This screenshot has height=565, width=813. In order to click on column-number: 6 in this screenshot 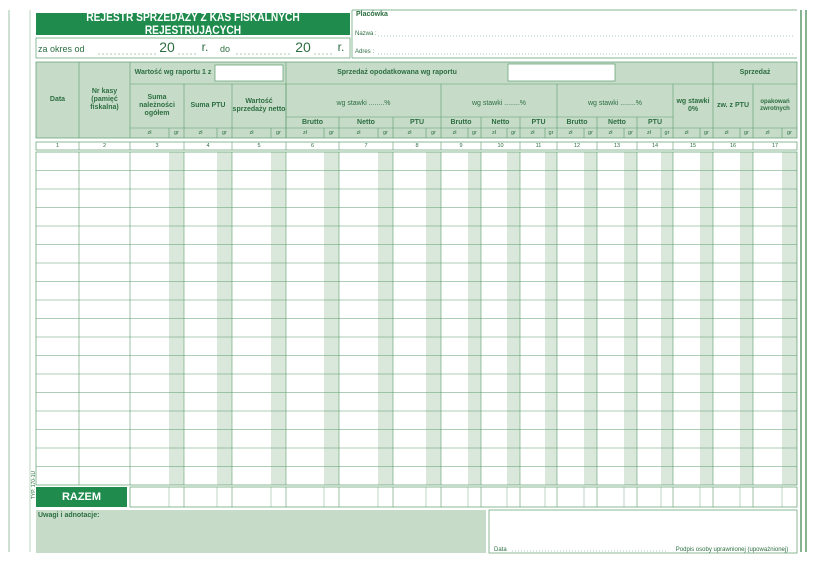, I will do `click(312, 145)`.